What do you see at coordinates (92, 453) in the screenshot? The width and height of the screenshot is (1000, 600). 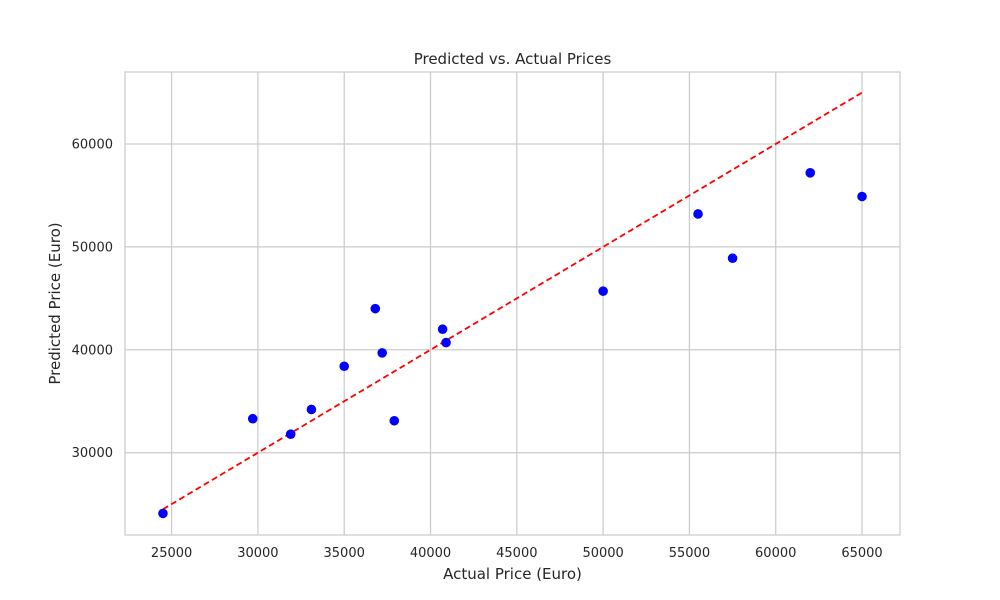 I see `y-tick-label: 30000` at bounding box center [92, 453].